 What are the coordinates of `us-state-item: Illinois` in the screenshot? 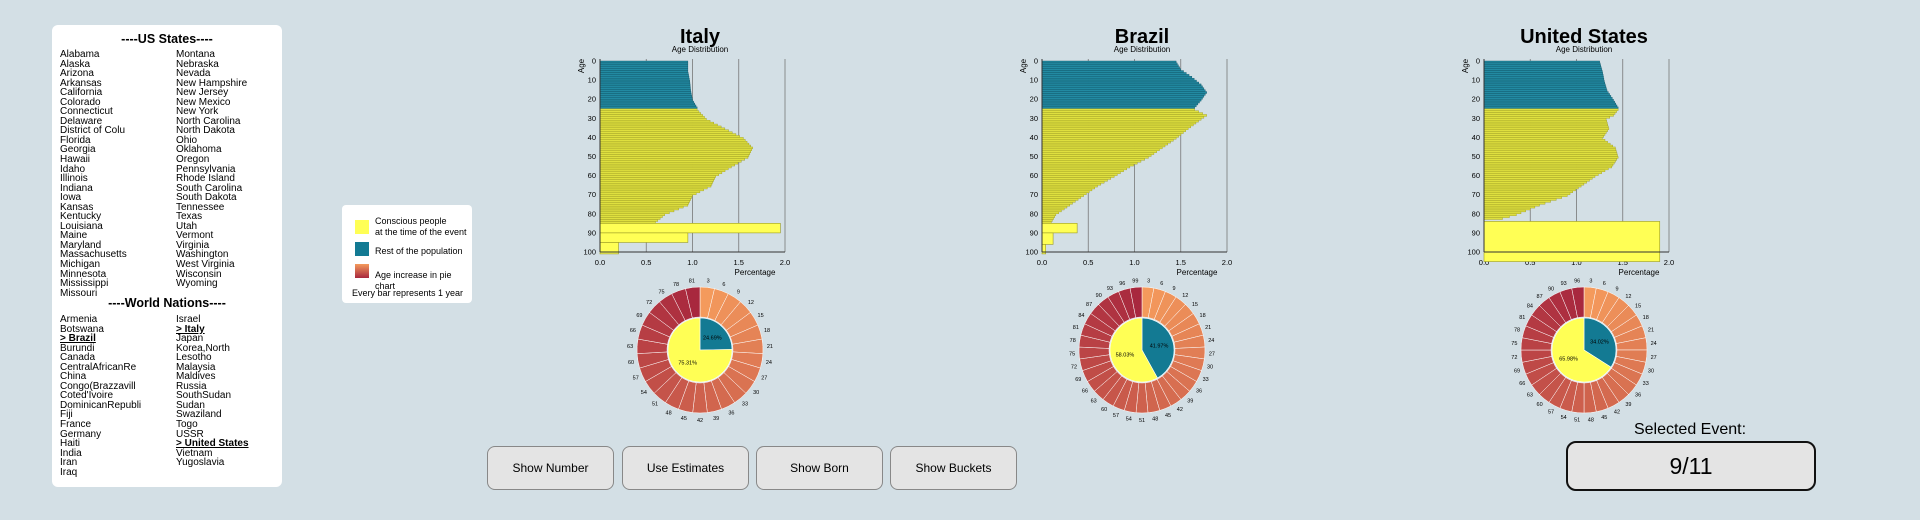 It's located at (74, 179).